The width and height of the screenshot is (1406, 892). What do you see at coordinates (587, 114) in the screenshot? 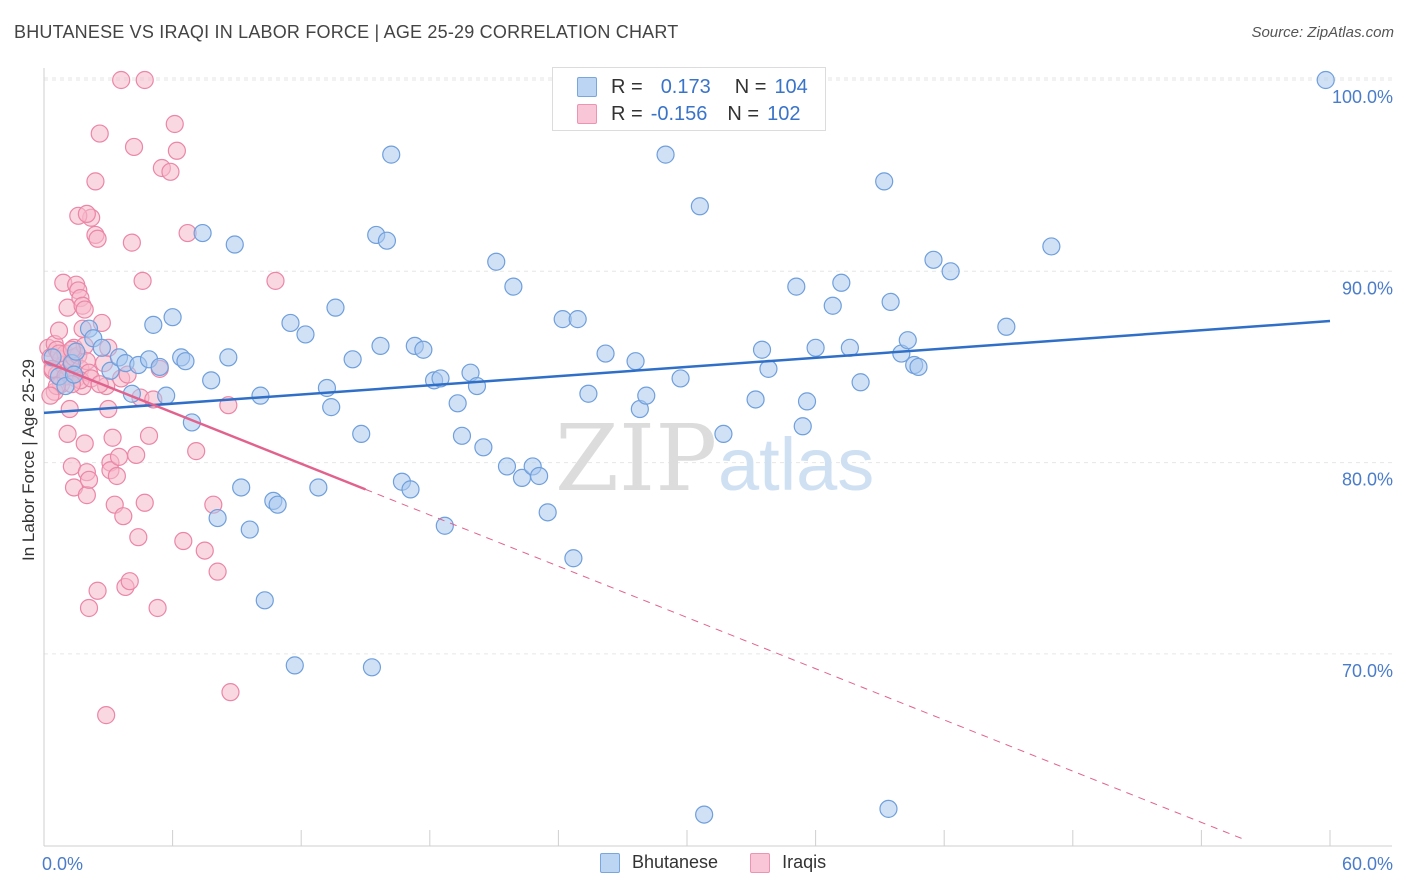
I see `legend-swatch-pink` at bounding box center [587, 114].